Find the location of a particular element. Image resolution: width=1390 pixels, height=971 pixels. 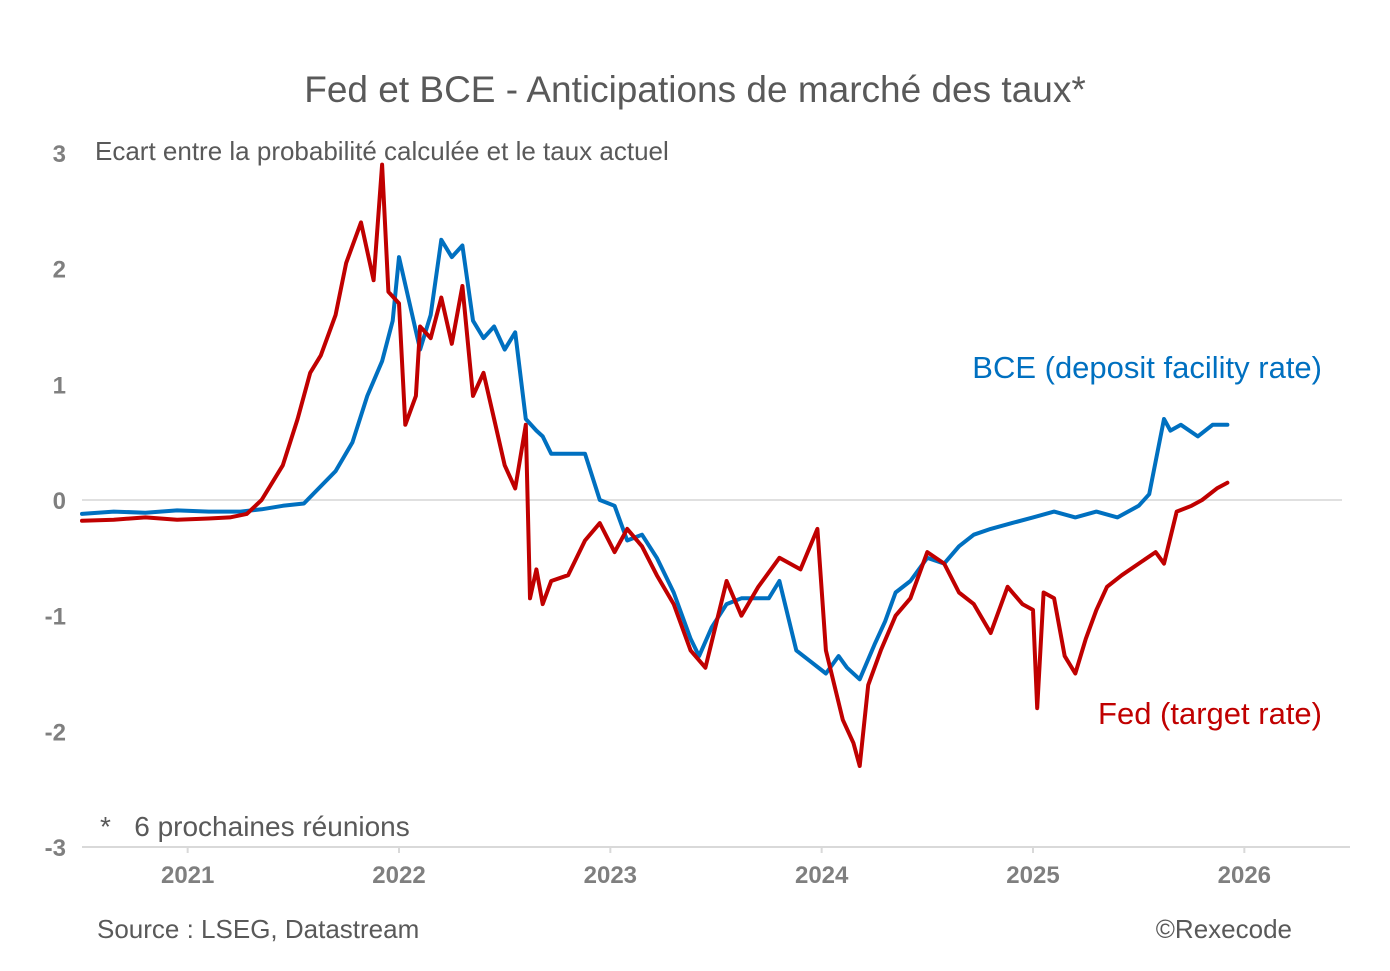

x-tick-label: 2023 is located at coordinates (610, 875).